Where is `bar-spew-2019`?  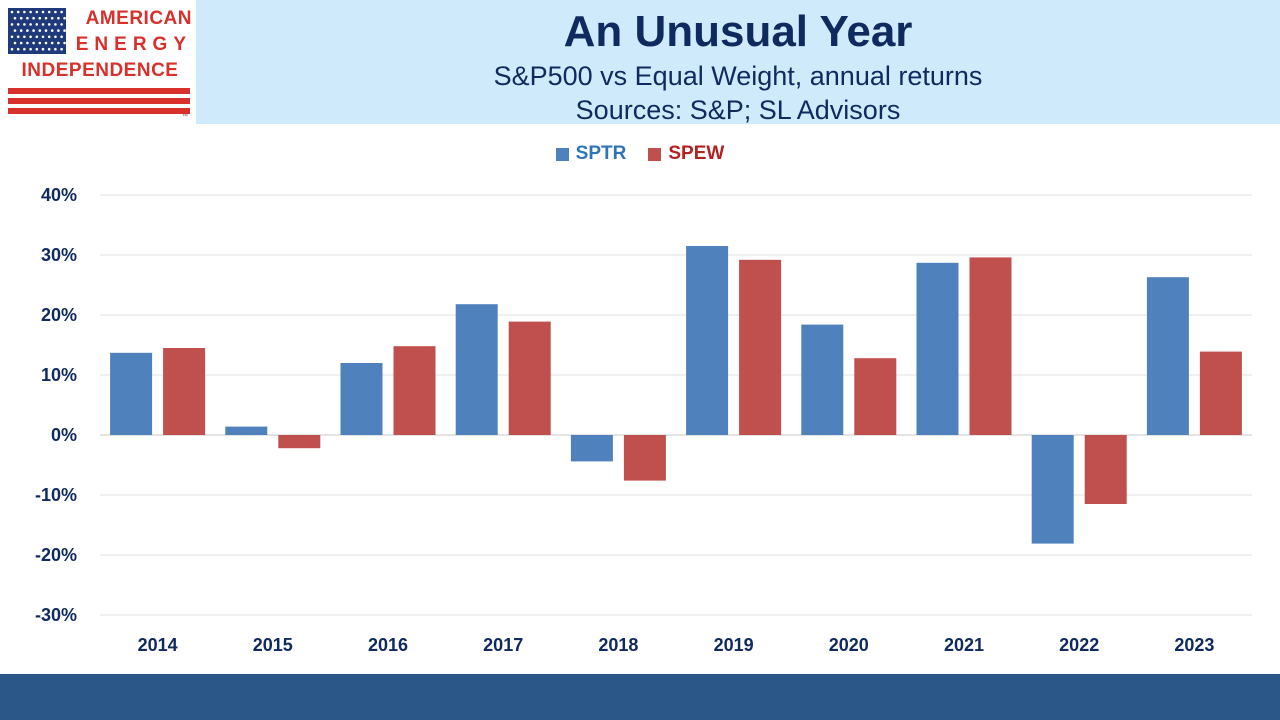 bar-spew-2019 is located at coordinates (760, 347).